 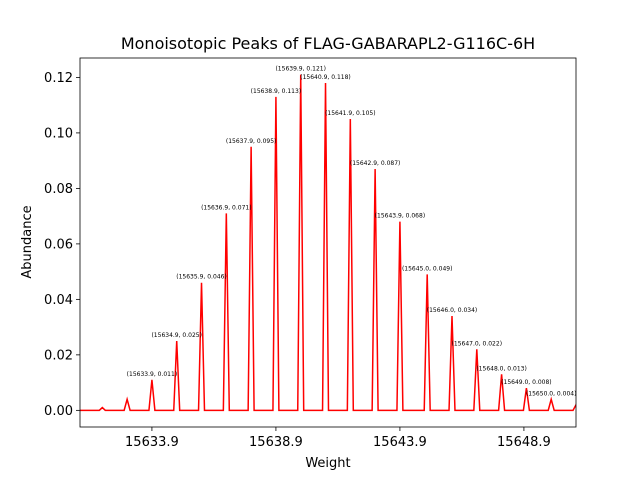 I want to click on y-tick-label: 0.08, so click(x=58, y=189).